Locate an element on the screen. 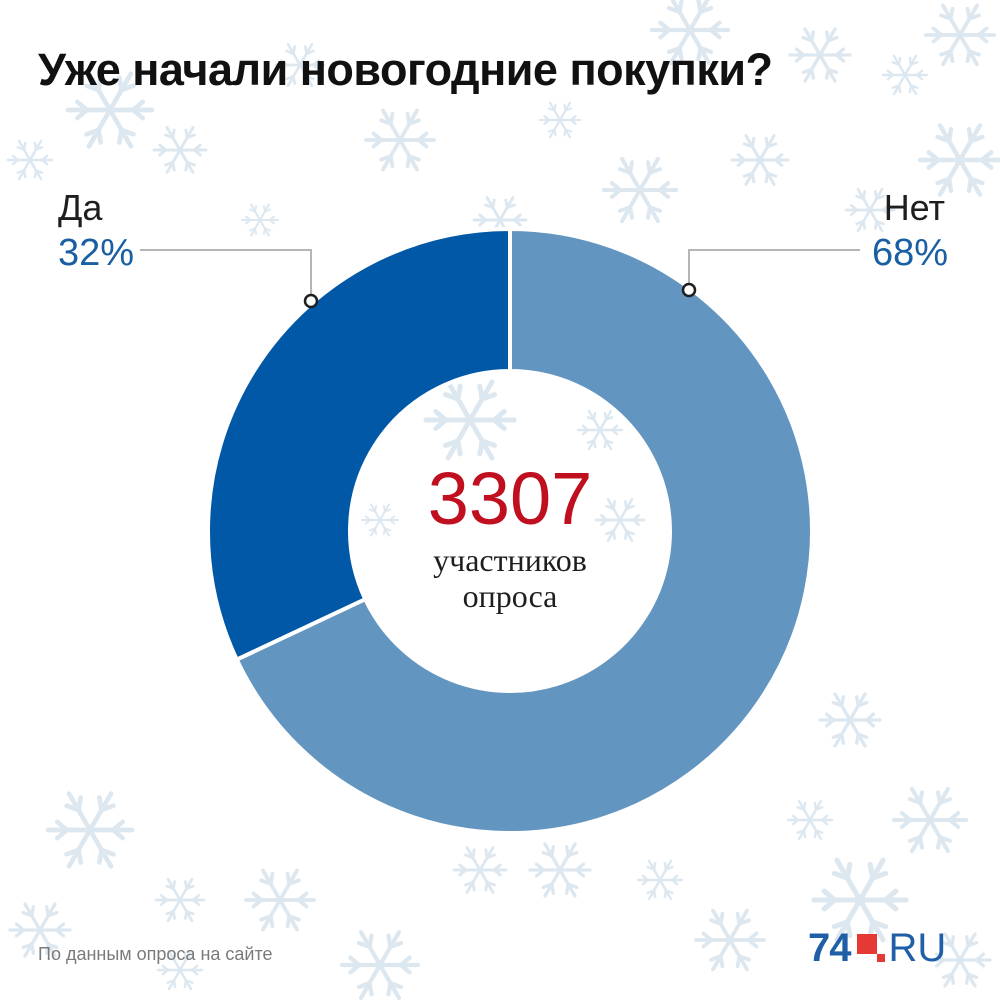  leader-no is located at coordinates (770, 273).